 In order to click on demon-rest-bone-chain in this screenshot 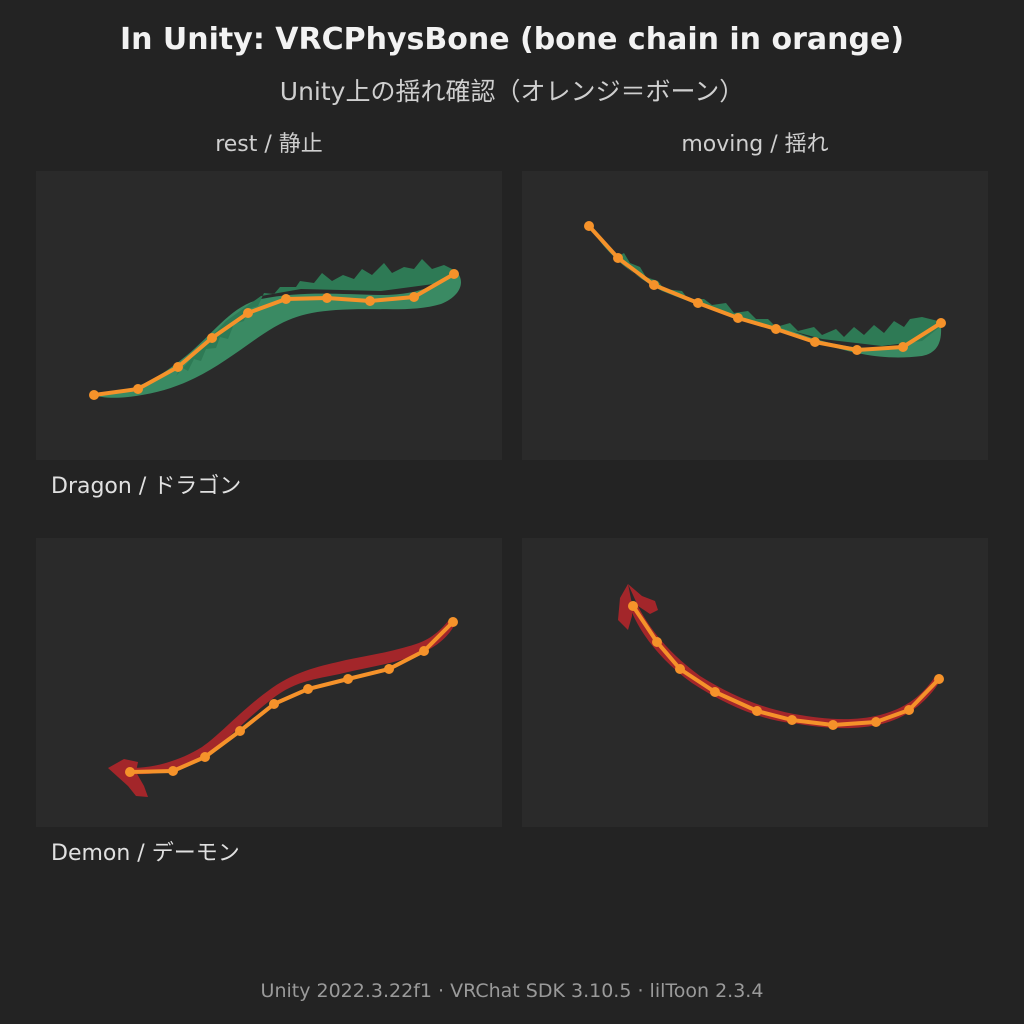, I will do `click(291, 697)`.